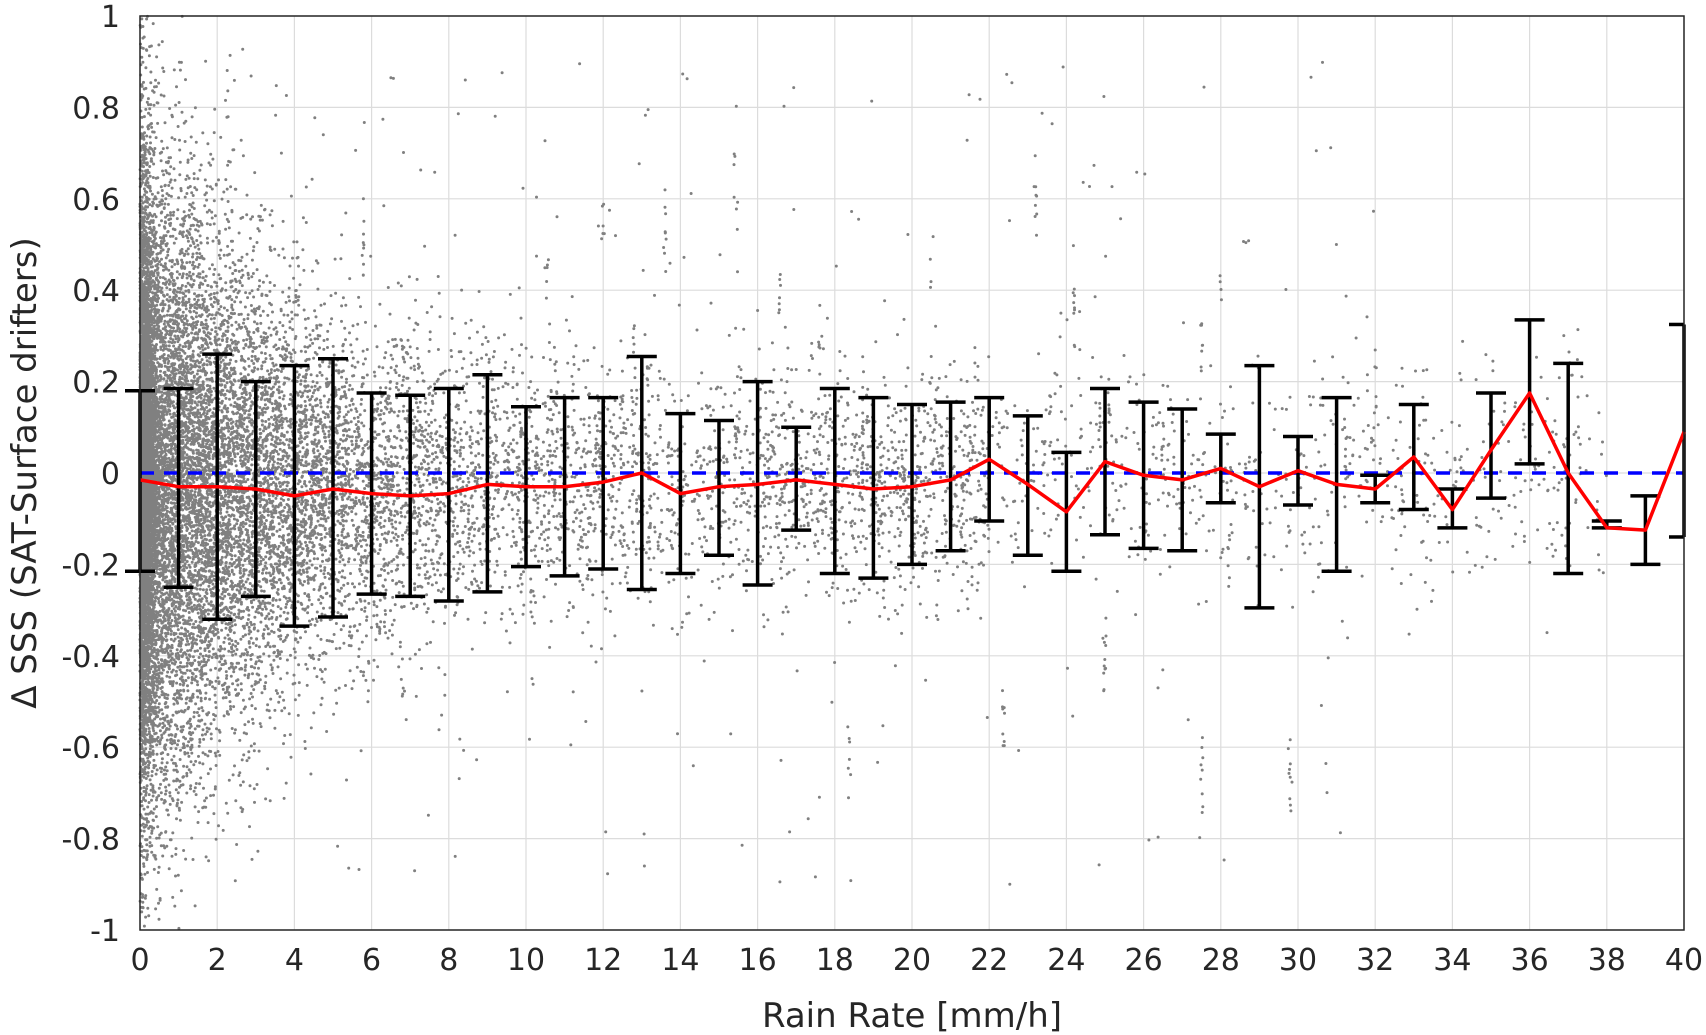 The image size is (1706, 1035). What do you see at coordinates (105, 931) in the screenshot?
I see `y-tick-label: -1` at bounding box center [105, 931].